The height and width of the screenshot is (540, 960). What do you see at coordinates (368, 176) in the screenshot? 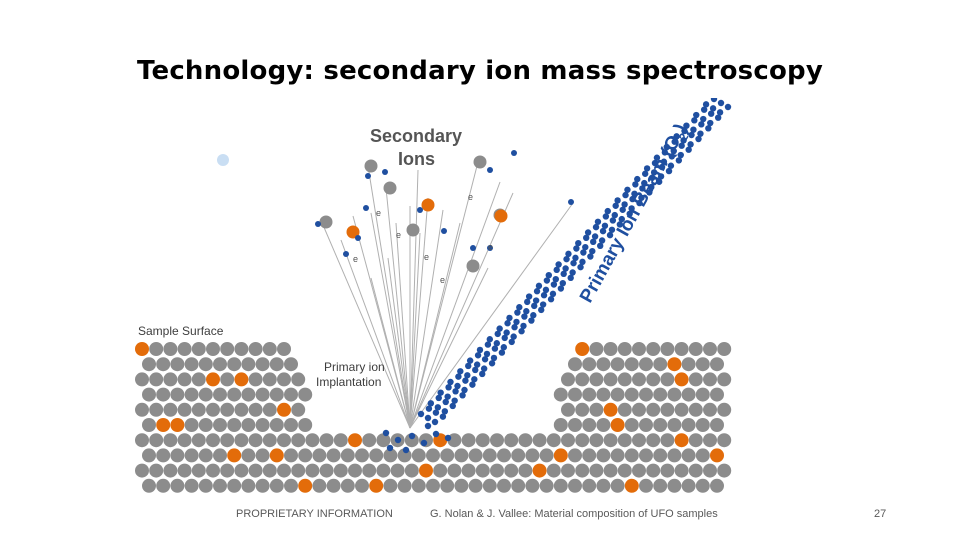
I see `sputtered-ion` at bounding box center [368, 176].